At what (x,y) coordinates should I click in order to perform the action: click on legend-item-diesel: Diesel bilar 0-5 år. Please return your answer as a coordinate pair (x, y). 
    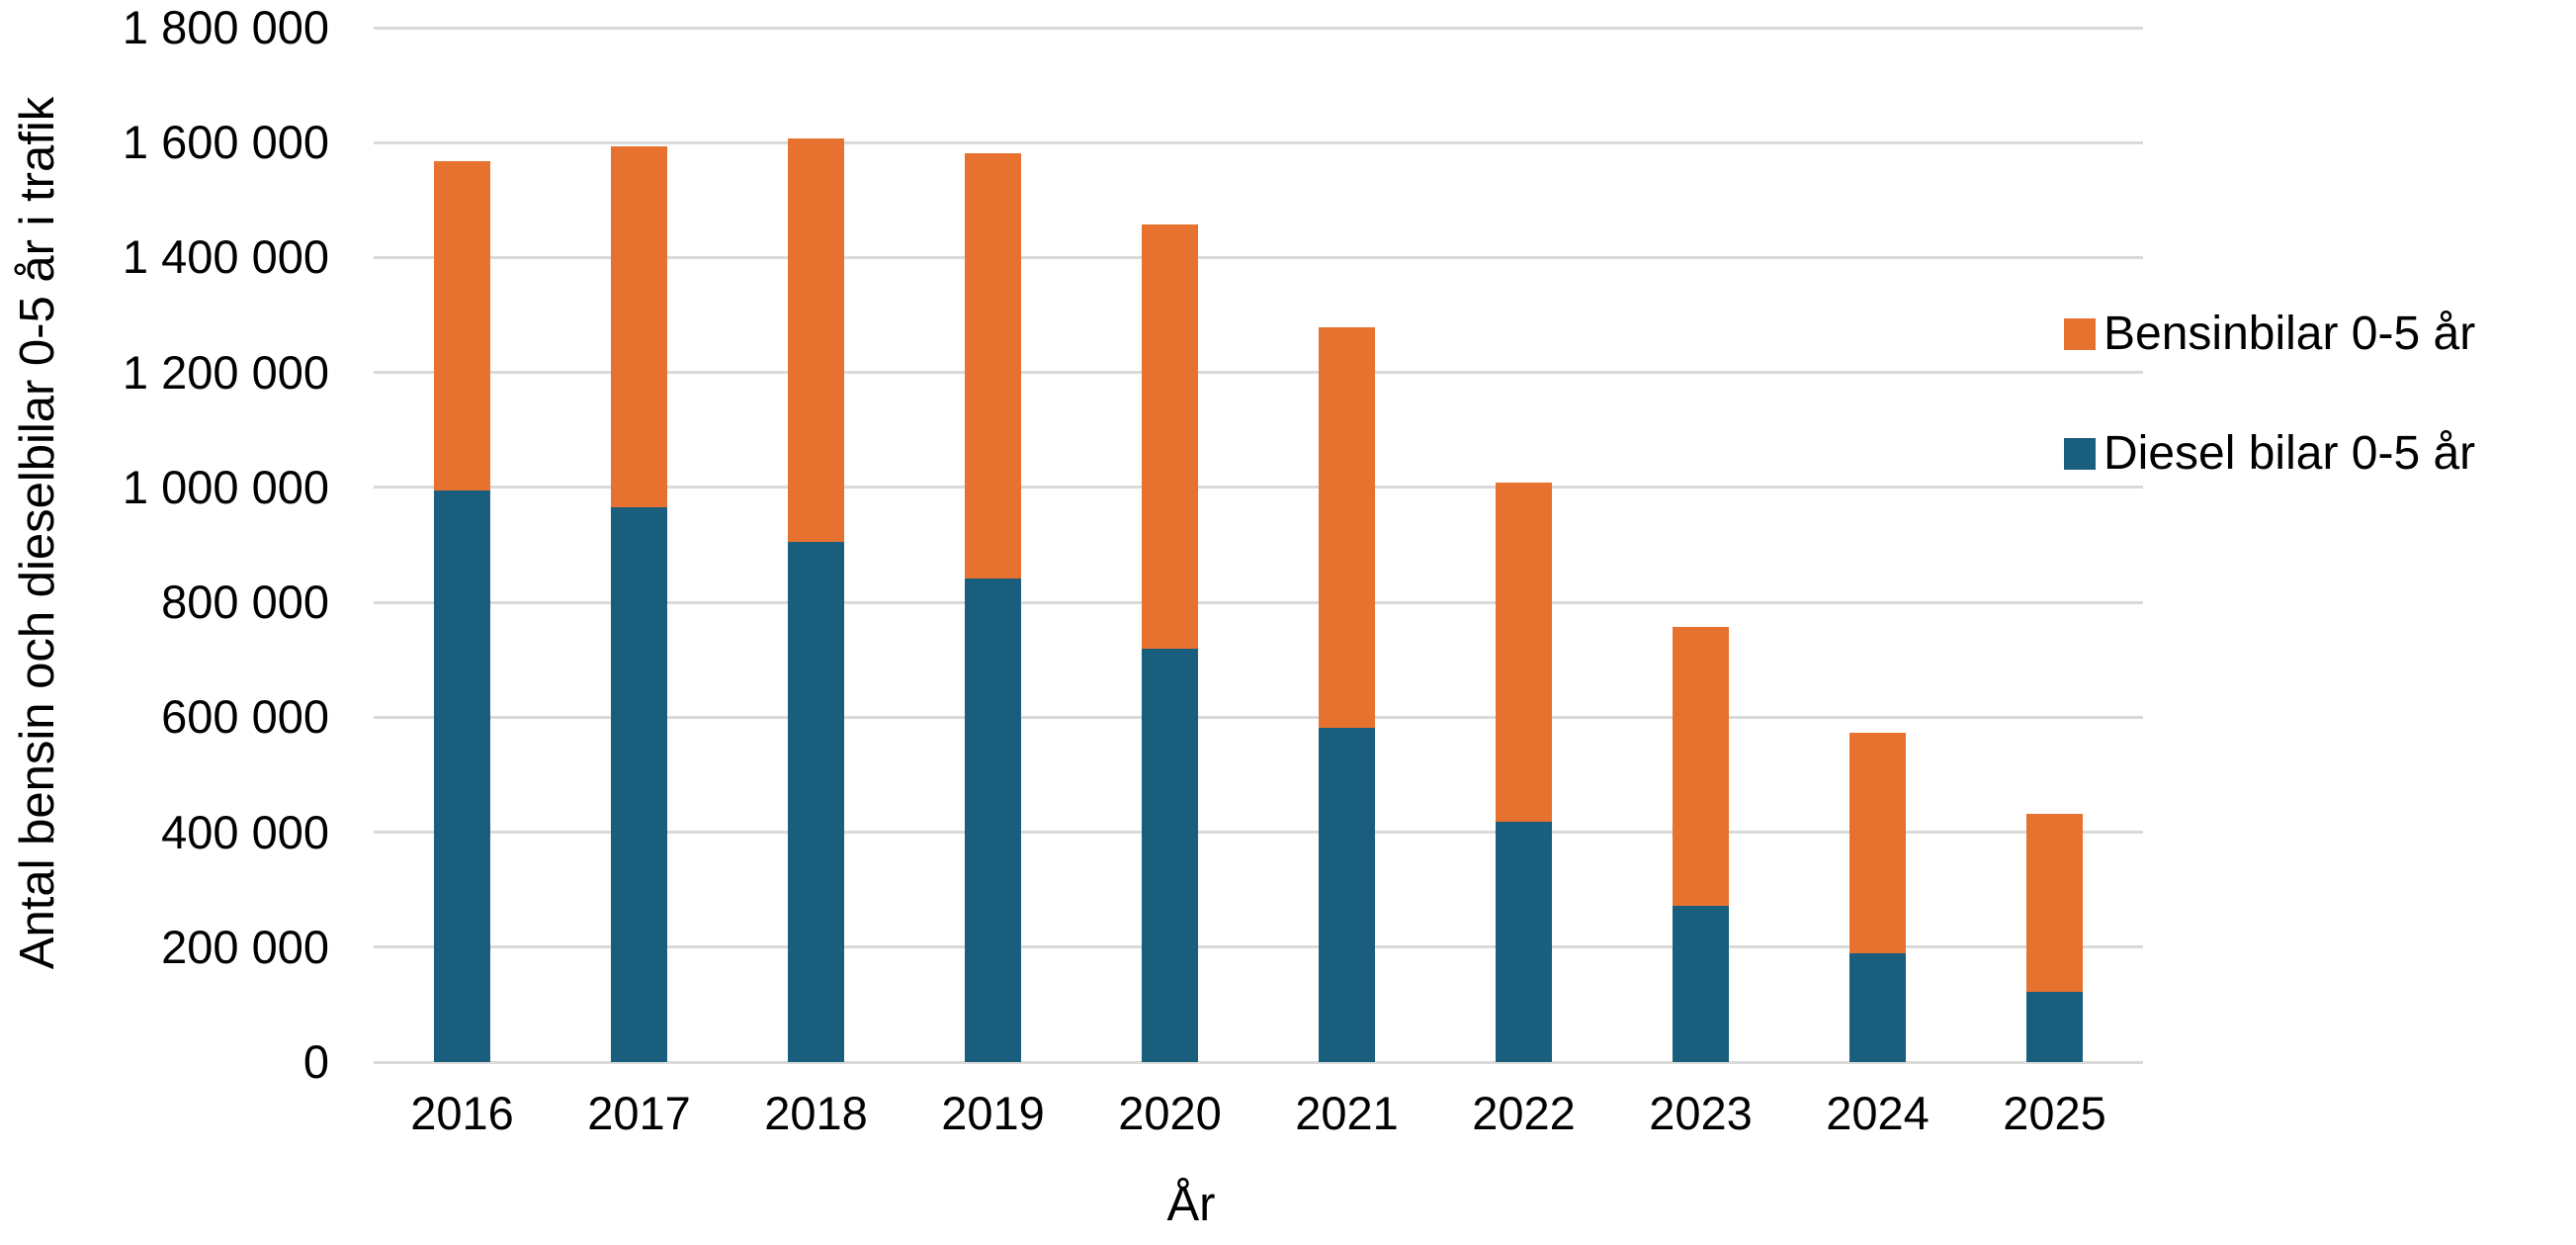
    Looking at the image, I should click on (2269, 453).